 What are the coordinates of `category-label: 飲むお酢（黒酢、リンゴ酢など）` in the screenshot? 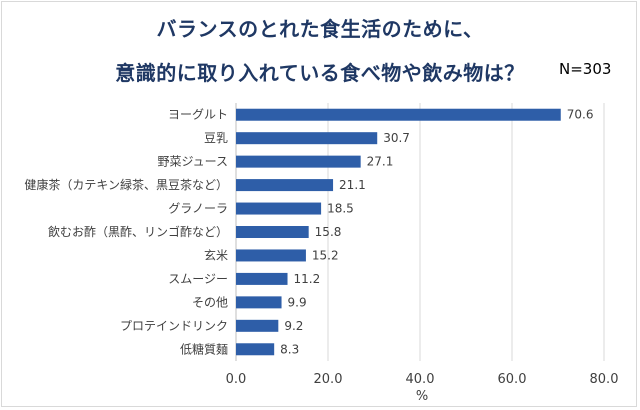 It's located at (138, 231).